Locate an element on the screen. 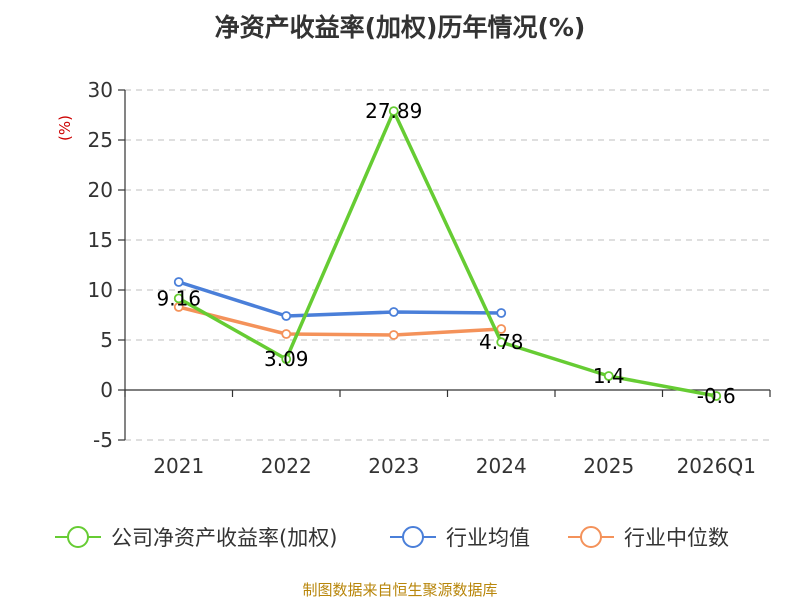 The image size is (800, 600). x-tick-label: 2021 is located at coordinates (178, 466).